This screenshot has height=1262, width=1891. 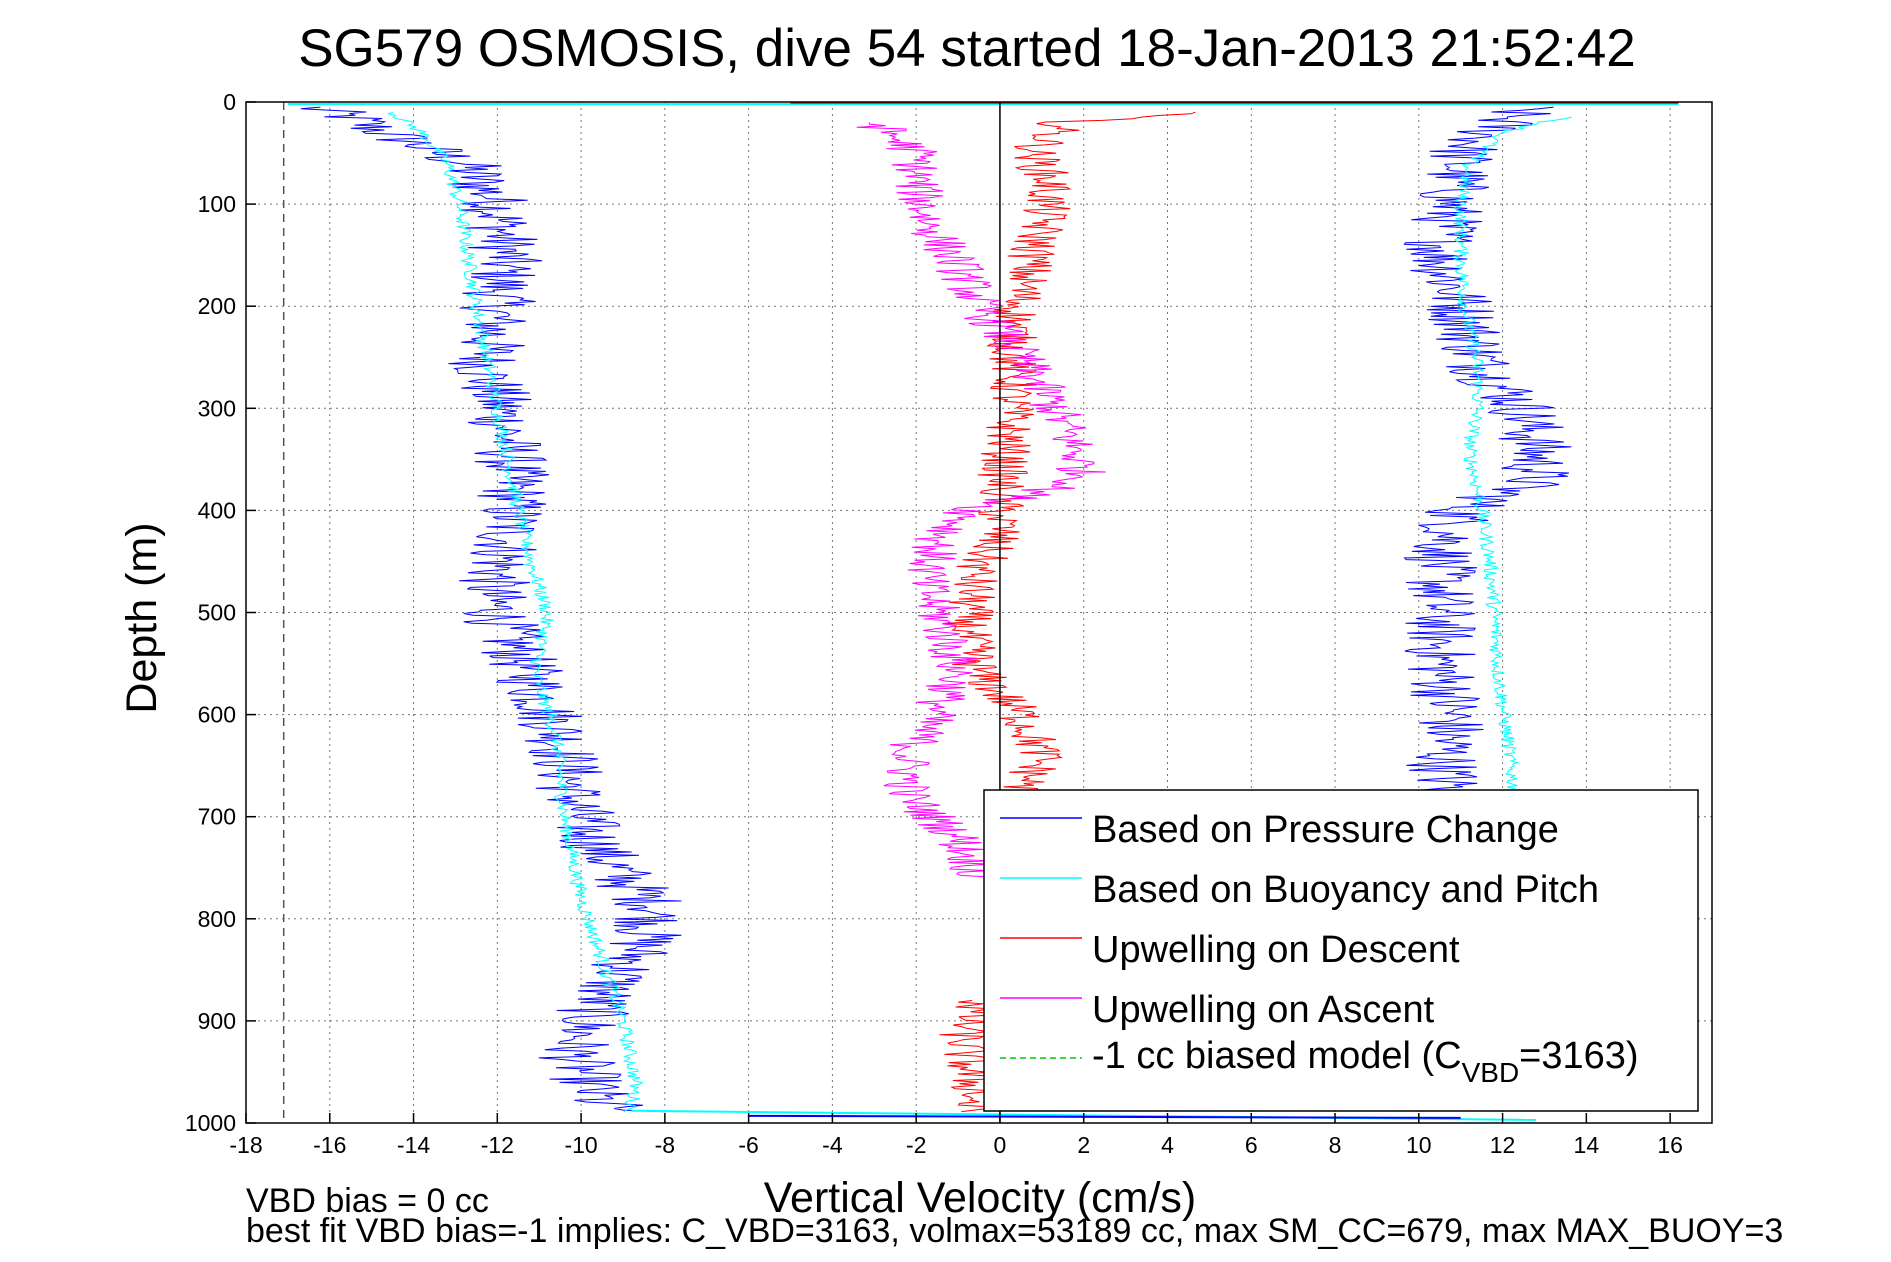 What do you see at coordinates (1263, 1010) in the screenshot?
I see `legend-label-ascent: Upwelling on Ascent` at bounding box center [1263, 1010].